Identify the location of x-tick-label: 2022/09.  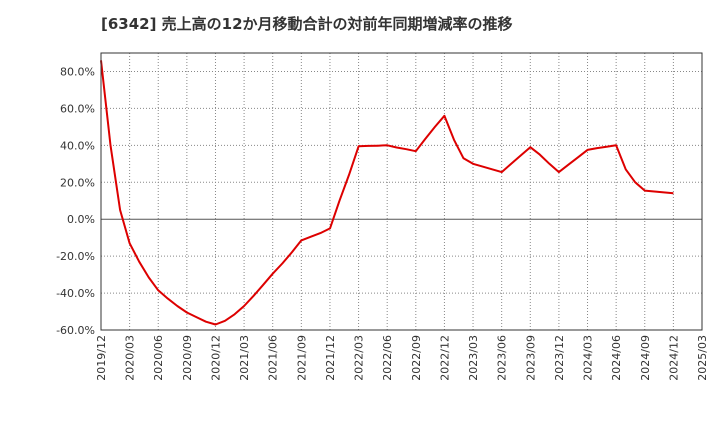
(416, 358).